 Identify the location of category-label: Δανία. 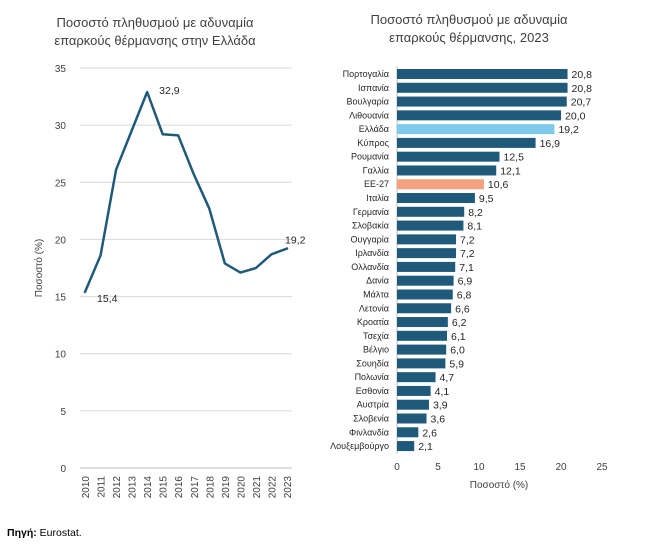
(377, 281).